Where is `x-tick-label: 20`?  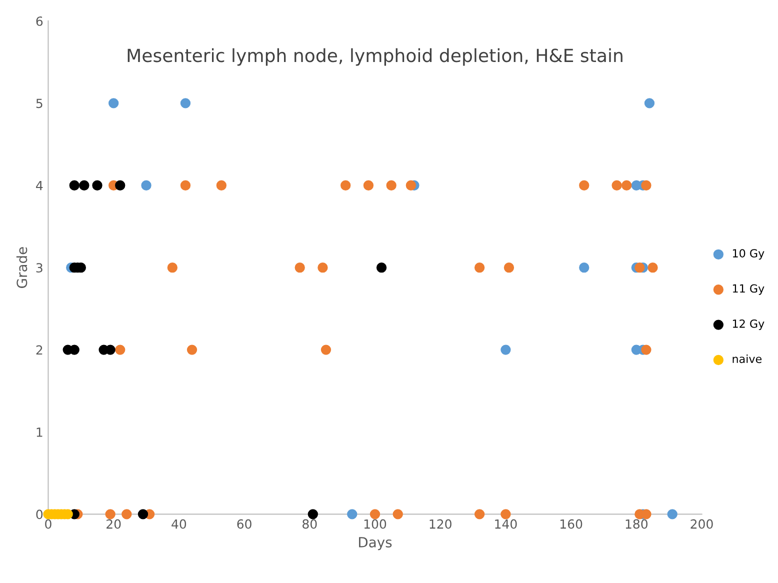
x-tick-label: 20 is located at coordinates (113, 524).